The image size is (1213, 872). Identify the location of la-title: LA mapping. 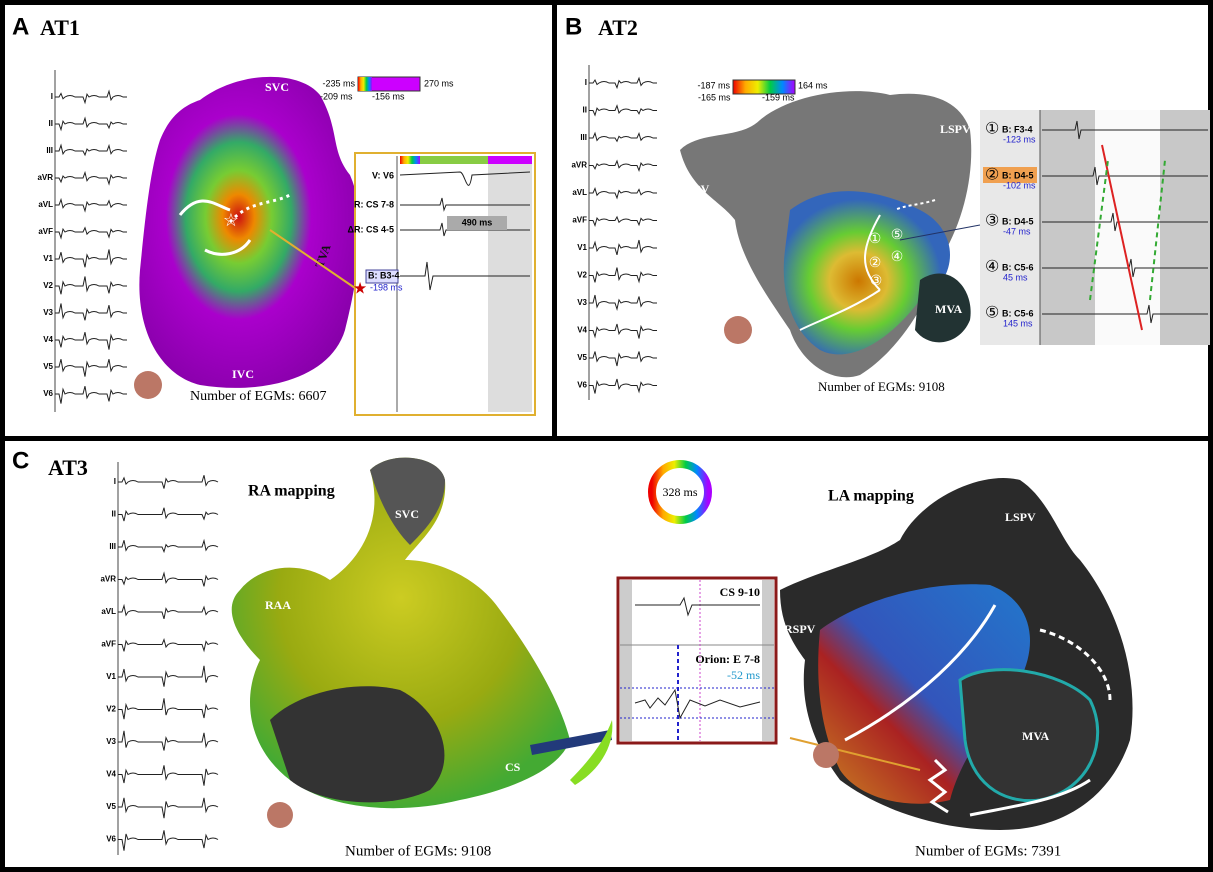
(871, 496).